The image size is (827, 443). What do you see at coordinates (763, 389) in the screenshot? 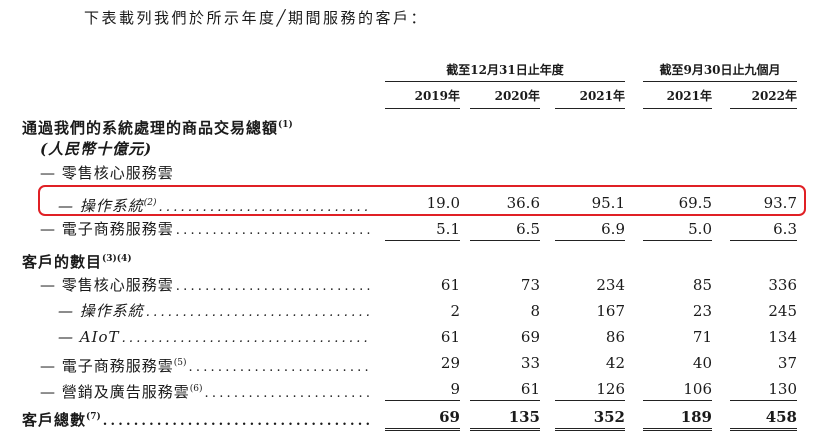
I see `table-cell: 130` at bounding box center [763, 389].